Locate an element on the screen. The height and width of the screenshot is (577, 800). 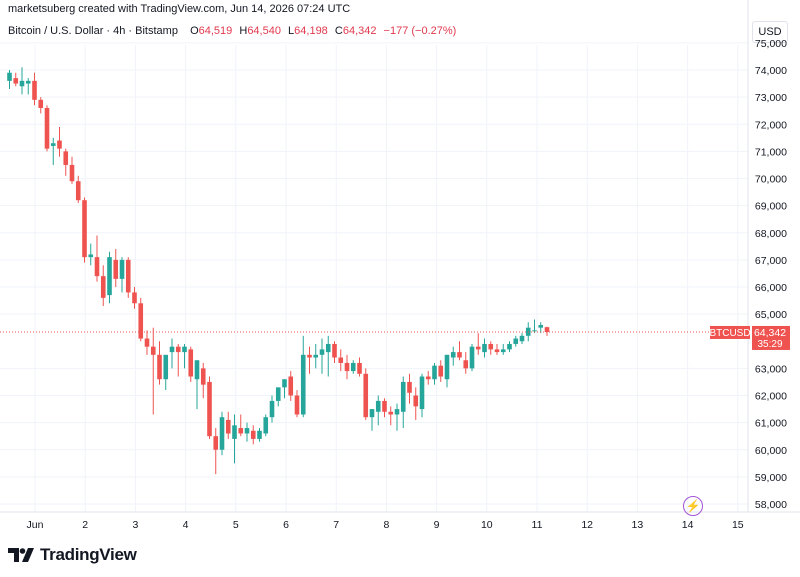
y-tick-label: 73,000 is located at coordinates (771, 98).